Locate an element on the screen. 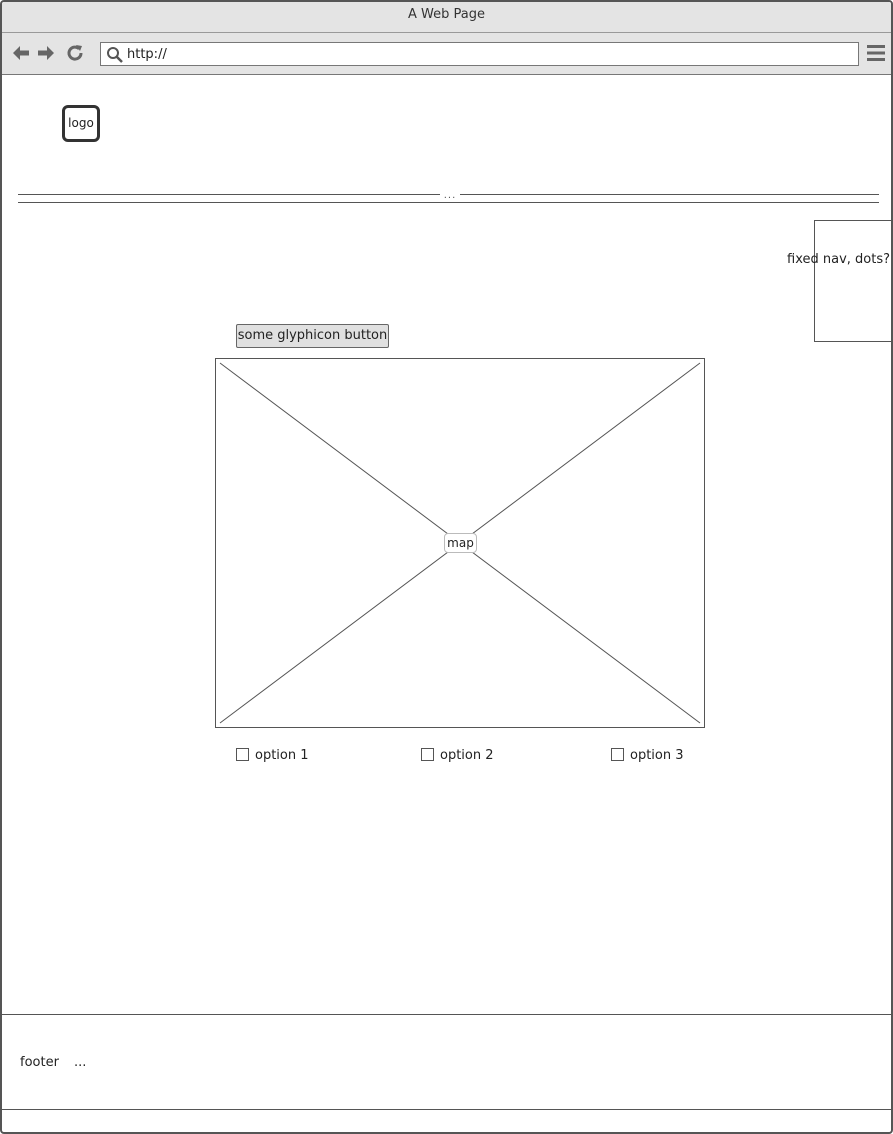 The width and height of the screenshot is (893, 1134). map-label: map is located at coordinates (460, 543).